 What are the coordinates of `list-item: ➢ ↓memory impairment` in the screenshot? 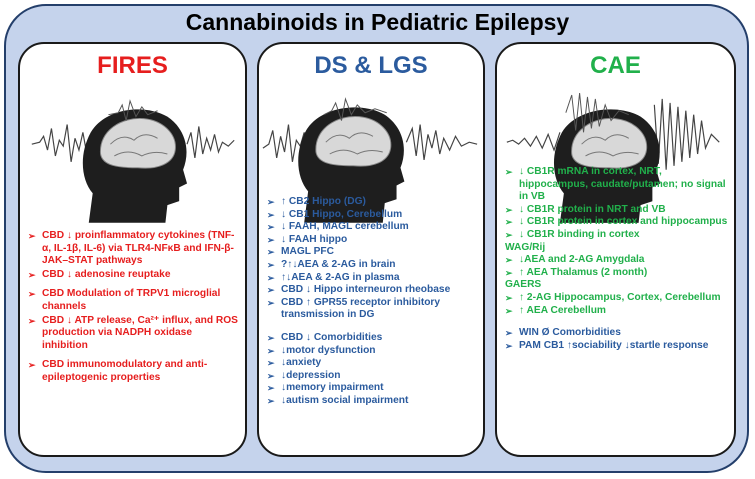 It's located at (325, 388).